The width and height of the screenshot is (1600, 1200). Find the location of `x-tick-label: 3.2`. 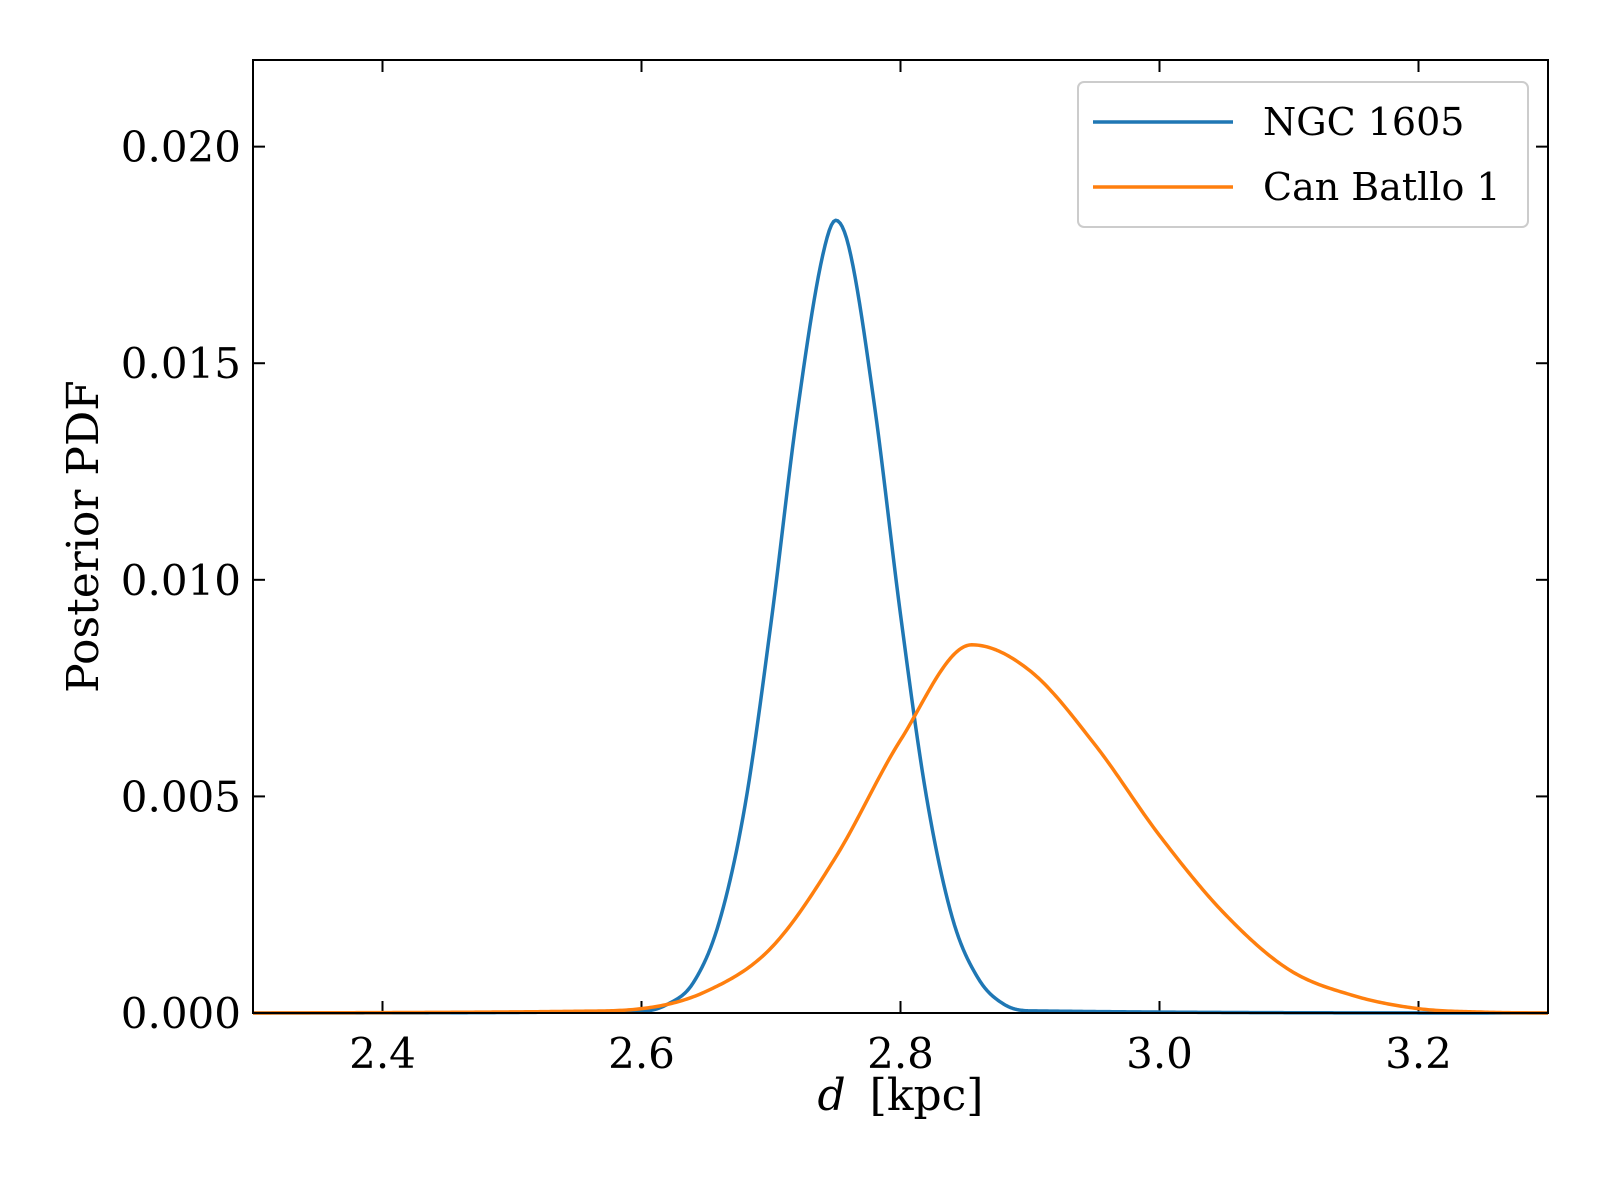

x-tick-label: 3.2 is located at coordinates (1418, 1053).